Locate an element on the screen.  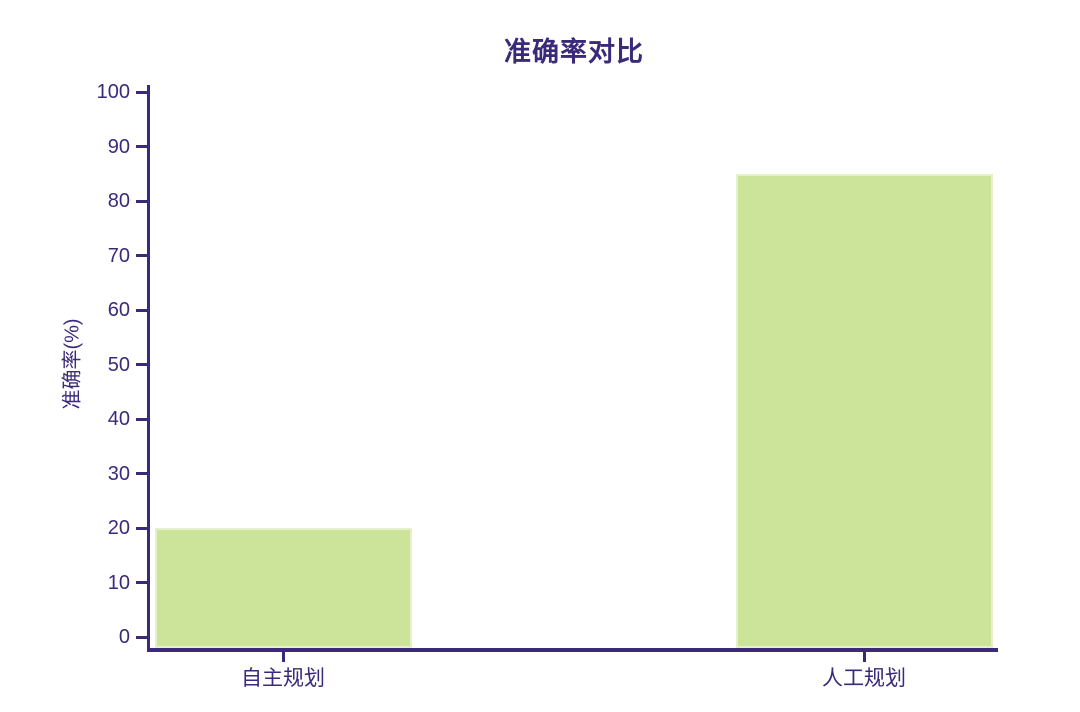
x-tick-label: 人工规划 is located at coordinates (864, 678).